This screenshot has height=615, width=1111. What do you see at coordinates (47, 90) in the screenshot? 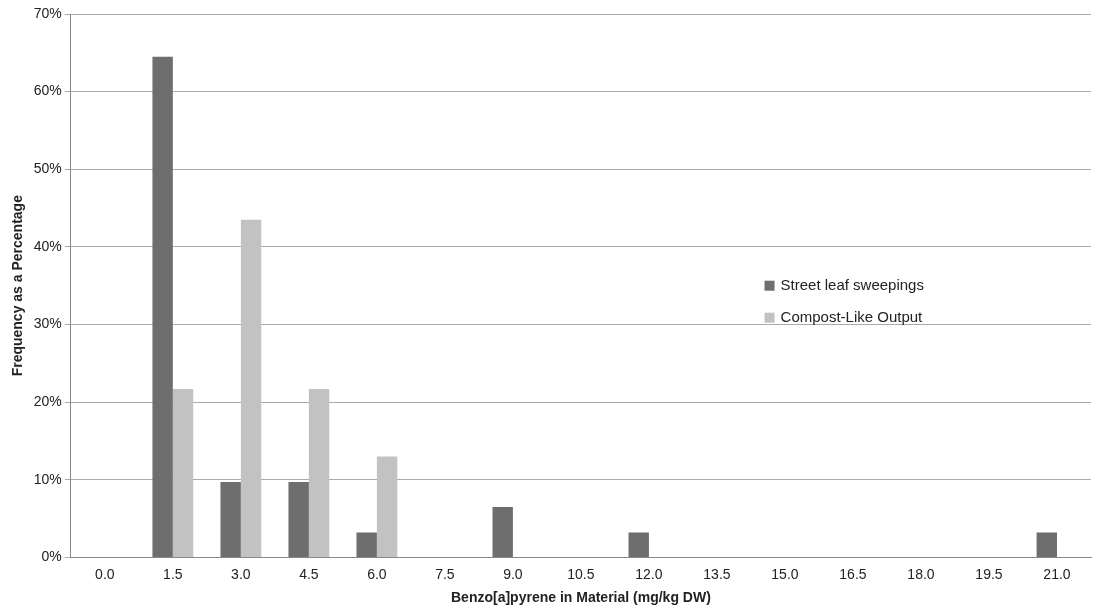
I see `y-tick-label: 60%` at bounding box center [47, 90].